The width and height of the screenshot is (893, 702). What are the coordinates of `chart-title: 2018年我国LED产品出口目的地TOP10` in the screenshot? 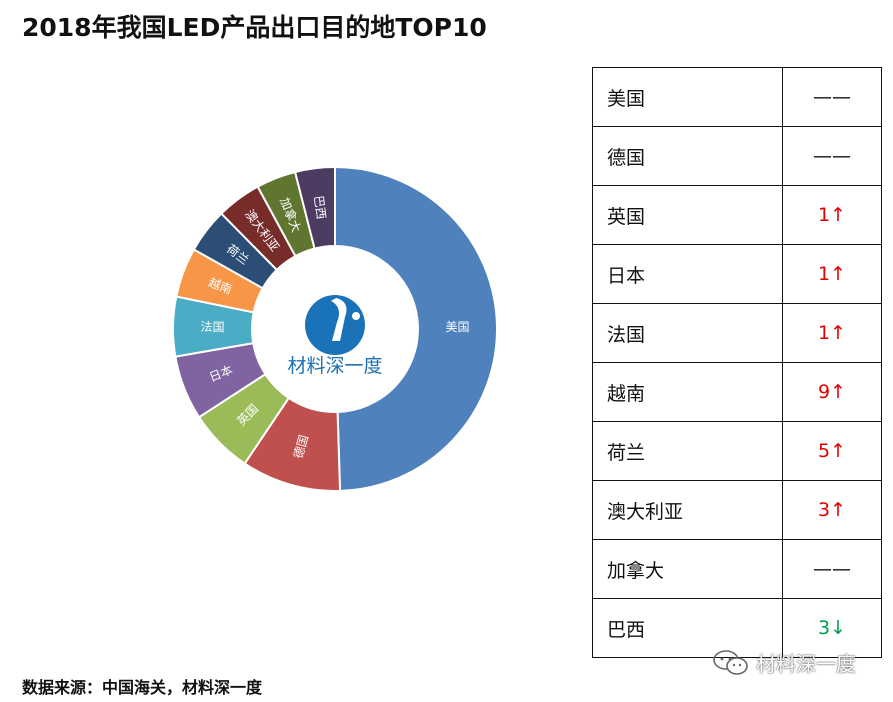 It's located at (254, 27).